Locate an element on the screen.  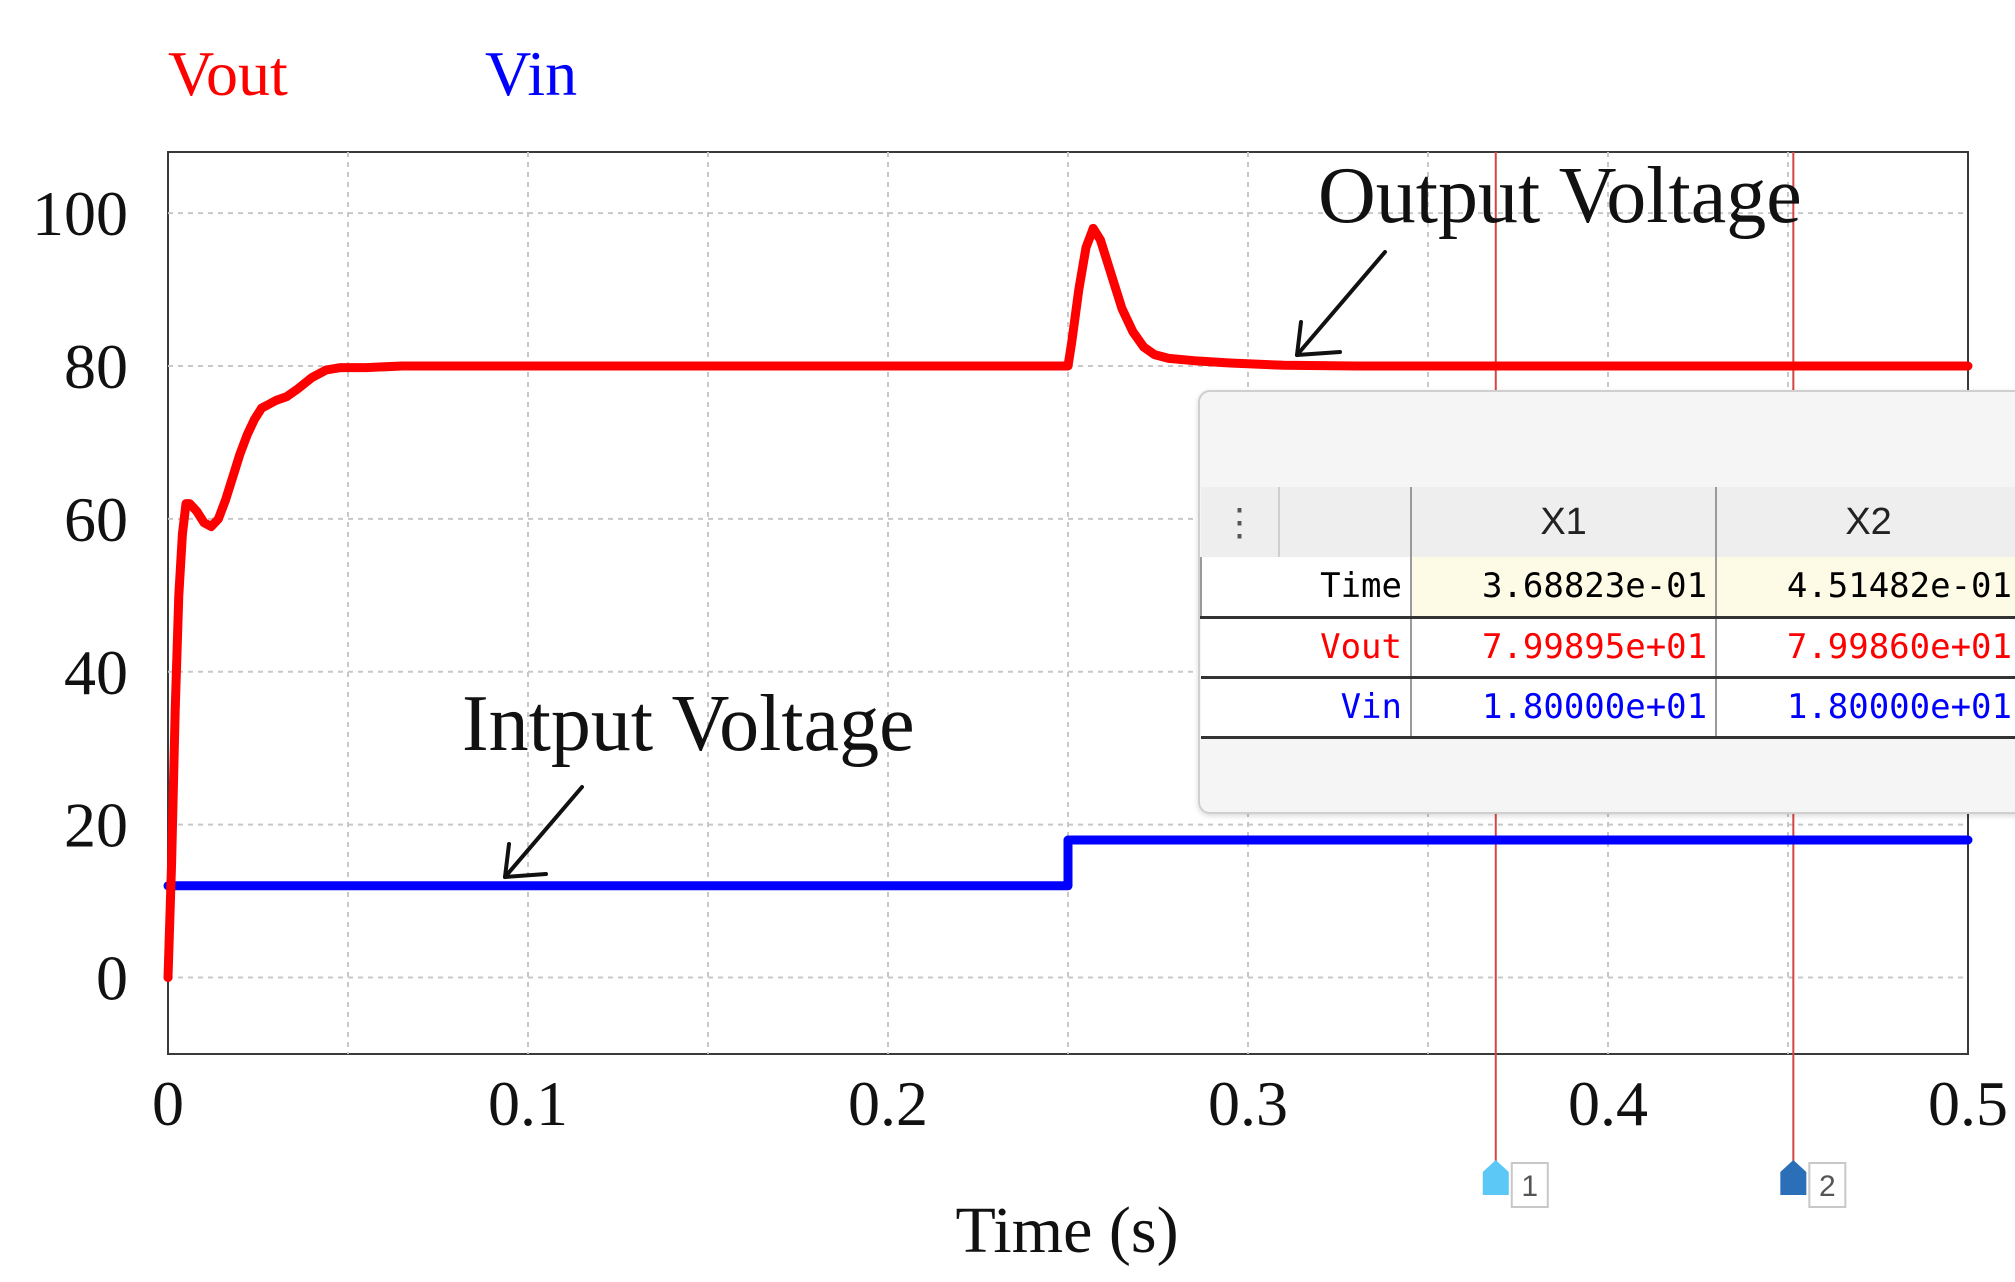
row-label-vout: Vout is located at coordinates (1306, 648).